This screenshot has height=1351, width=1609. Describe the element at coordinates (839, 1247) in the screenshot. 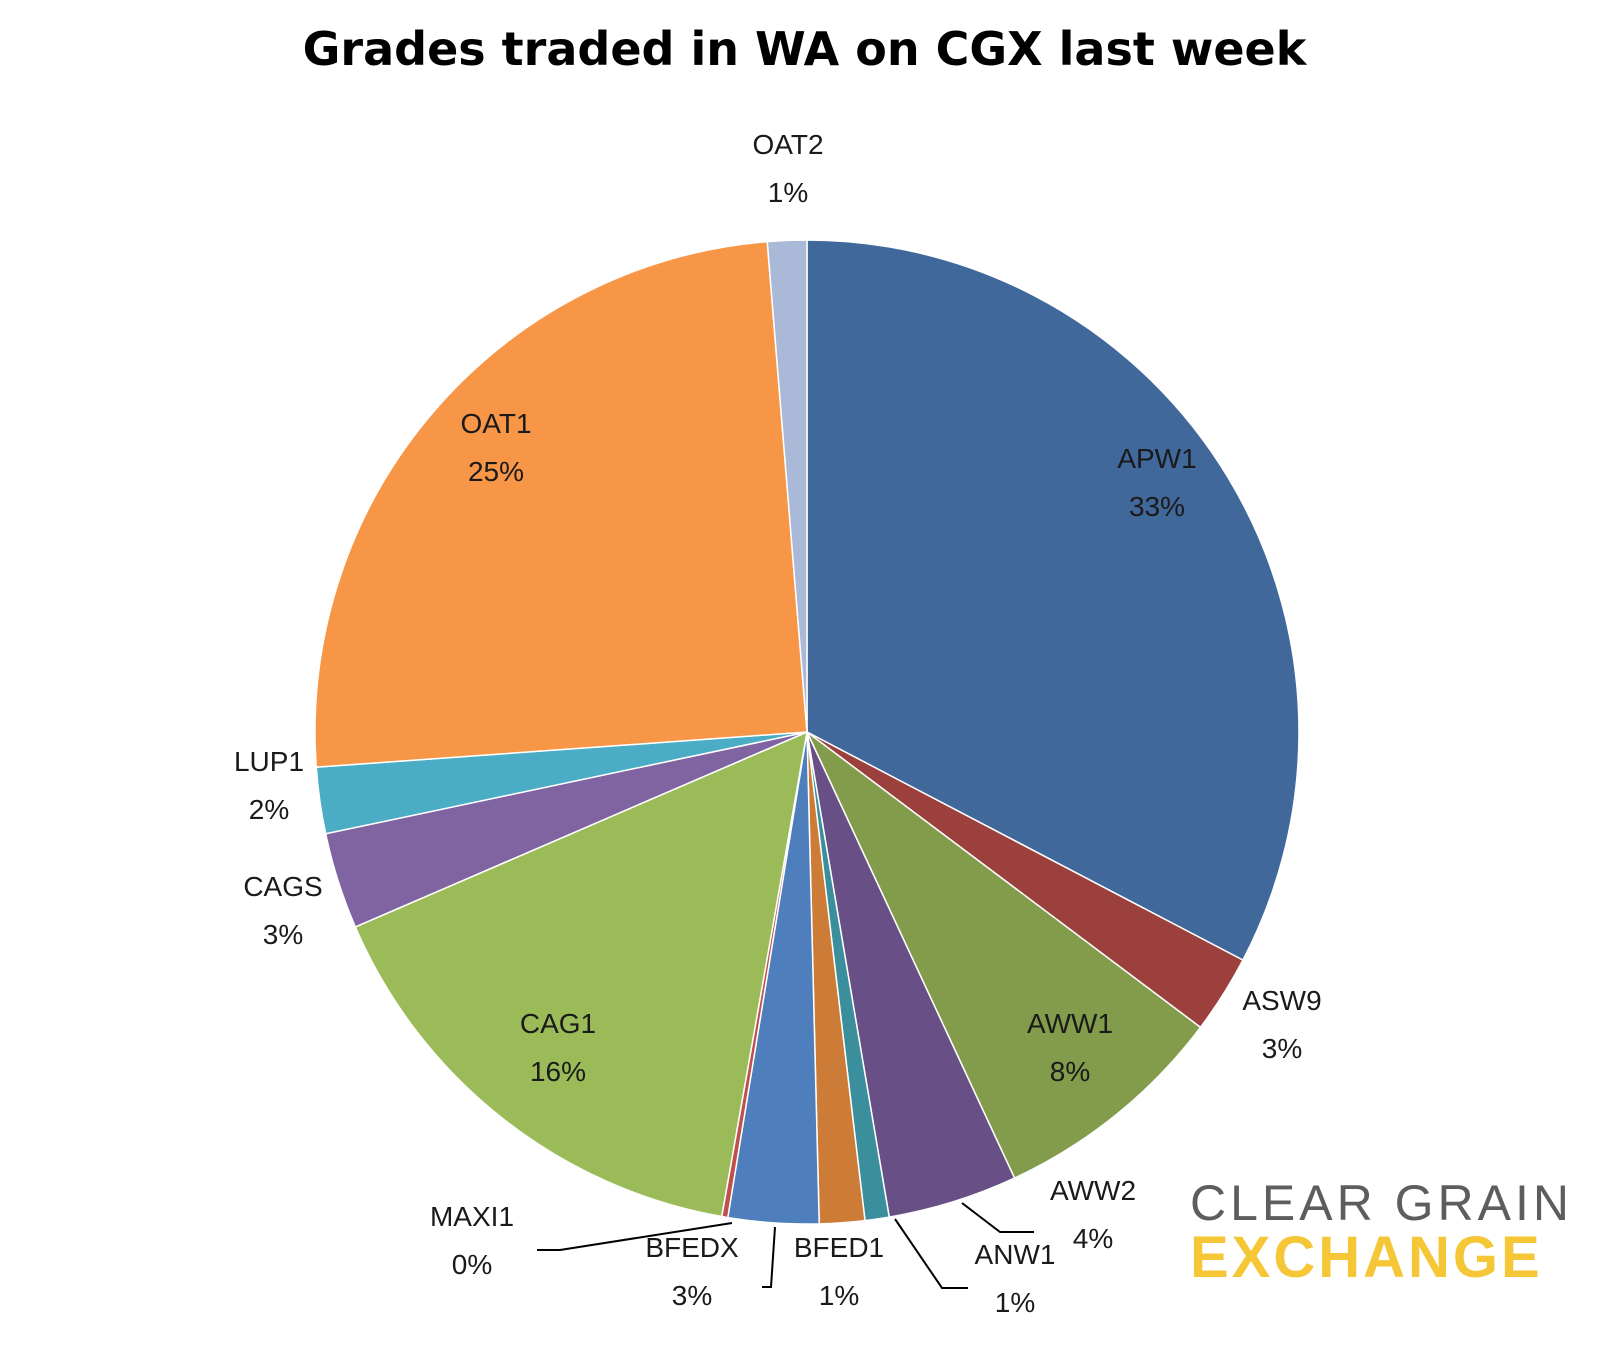

I see `slice-label-bfed1: BFED1` at that location.